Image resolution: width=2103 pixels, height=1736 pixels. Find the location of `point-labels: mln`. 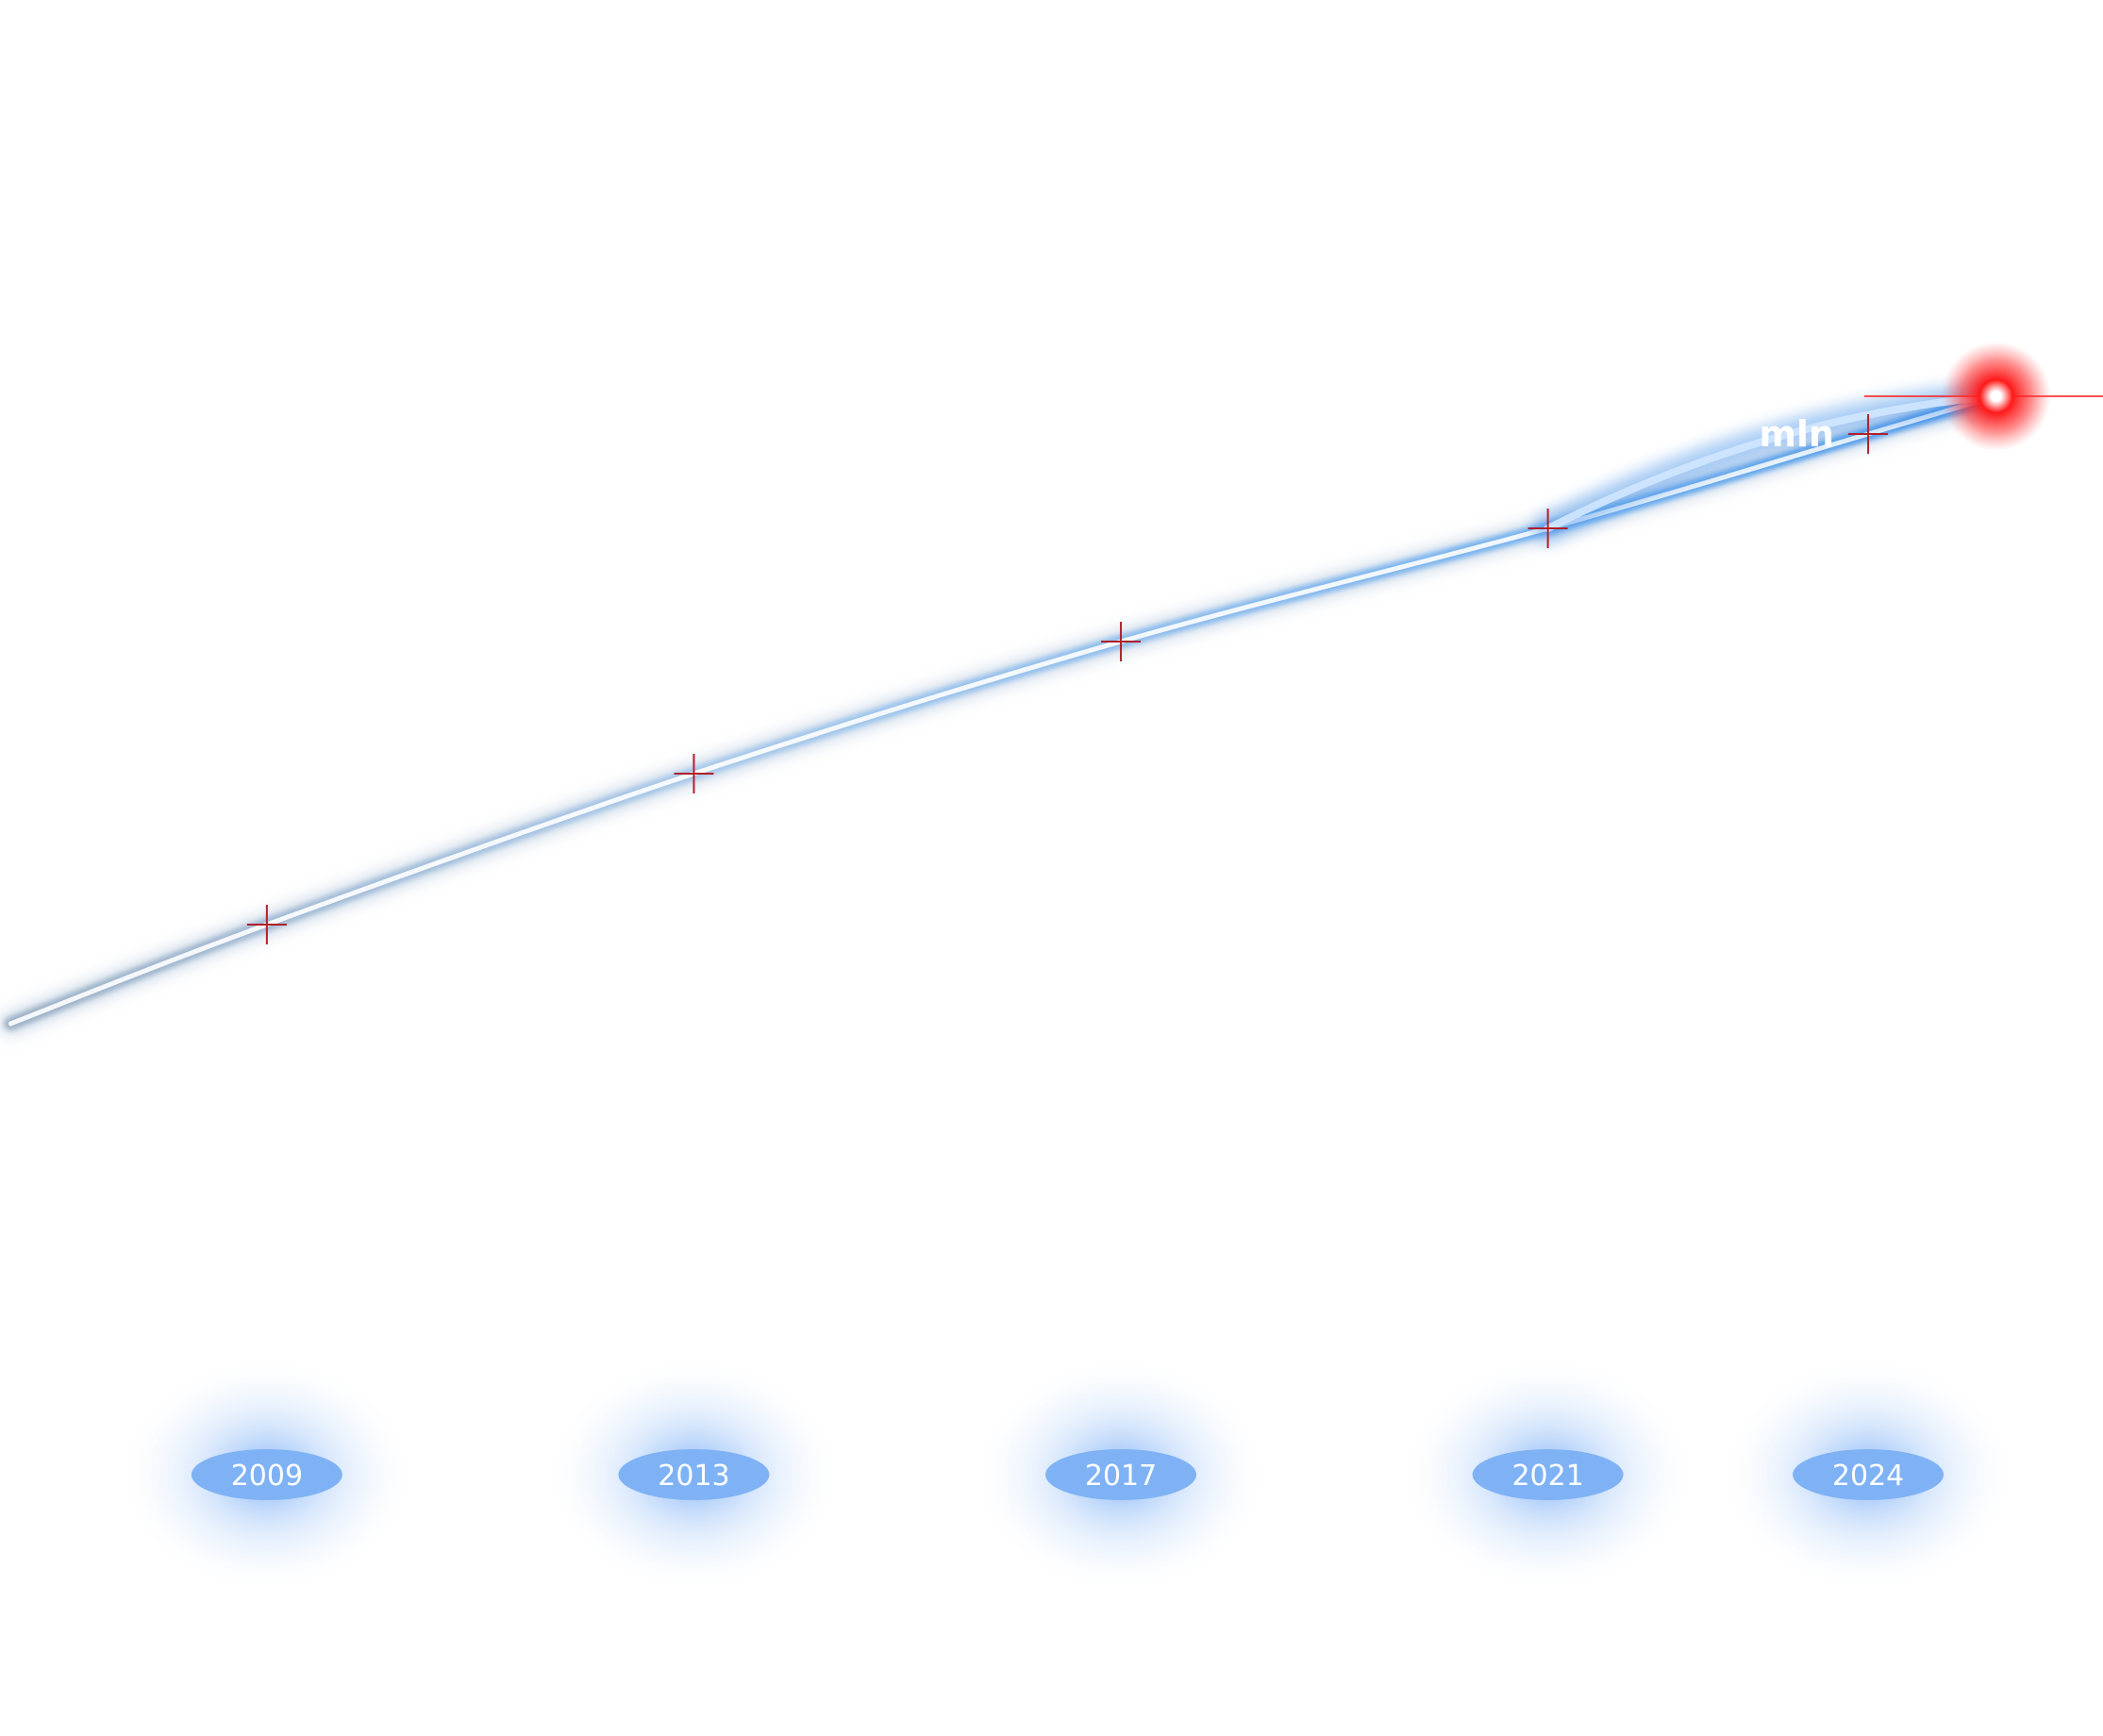

point-labels: mln is located at coordinates (1797, 434).